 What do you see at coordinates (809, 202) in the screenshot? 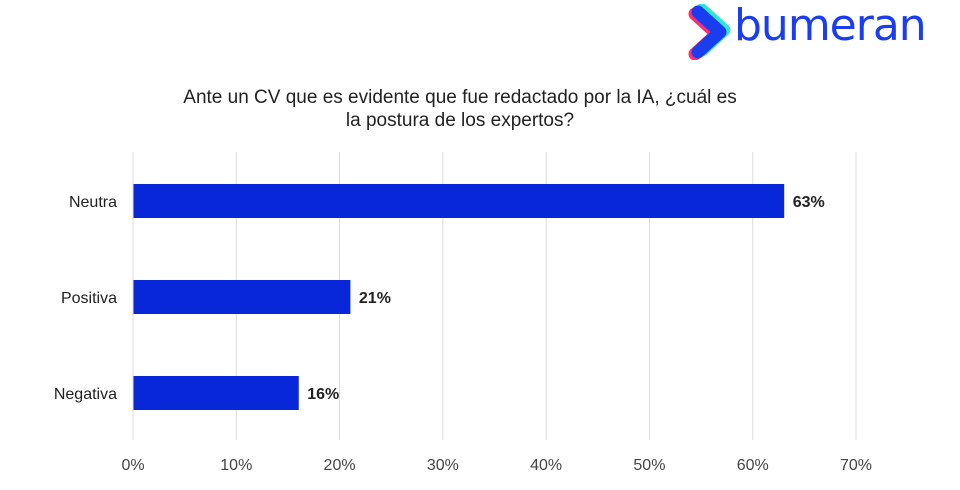
I see `value-label: 63%` at bounding box center [809, 202].